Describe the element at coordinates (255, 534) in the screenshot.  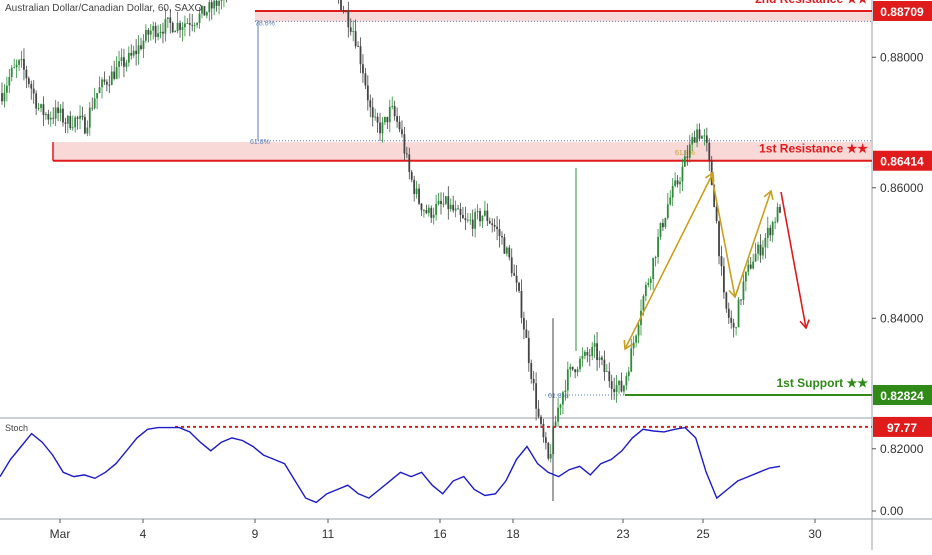
I see `x-axis-tick-label: 9` at that location.